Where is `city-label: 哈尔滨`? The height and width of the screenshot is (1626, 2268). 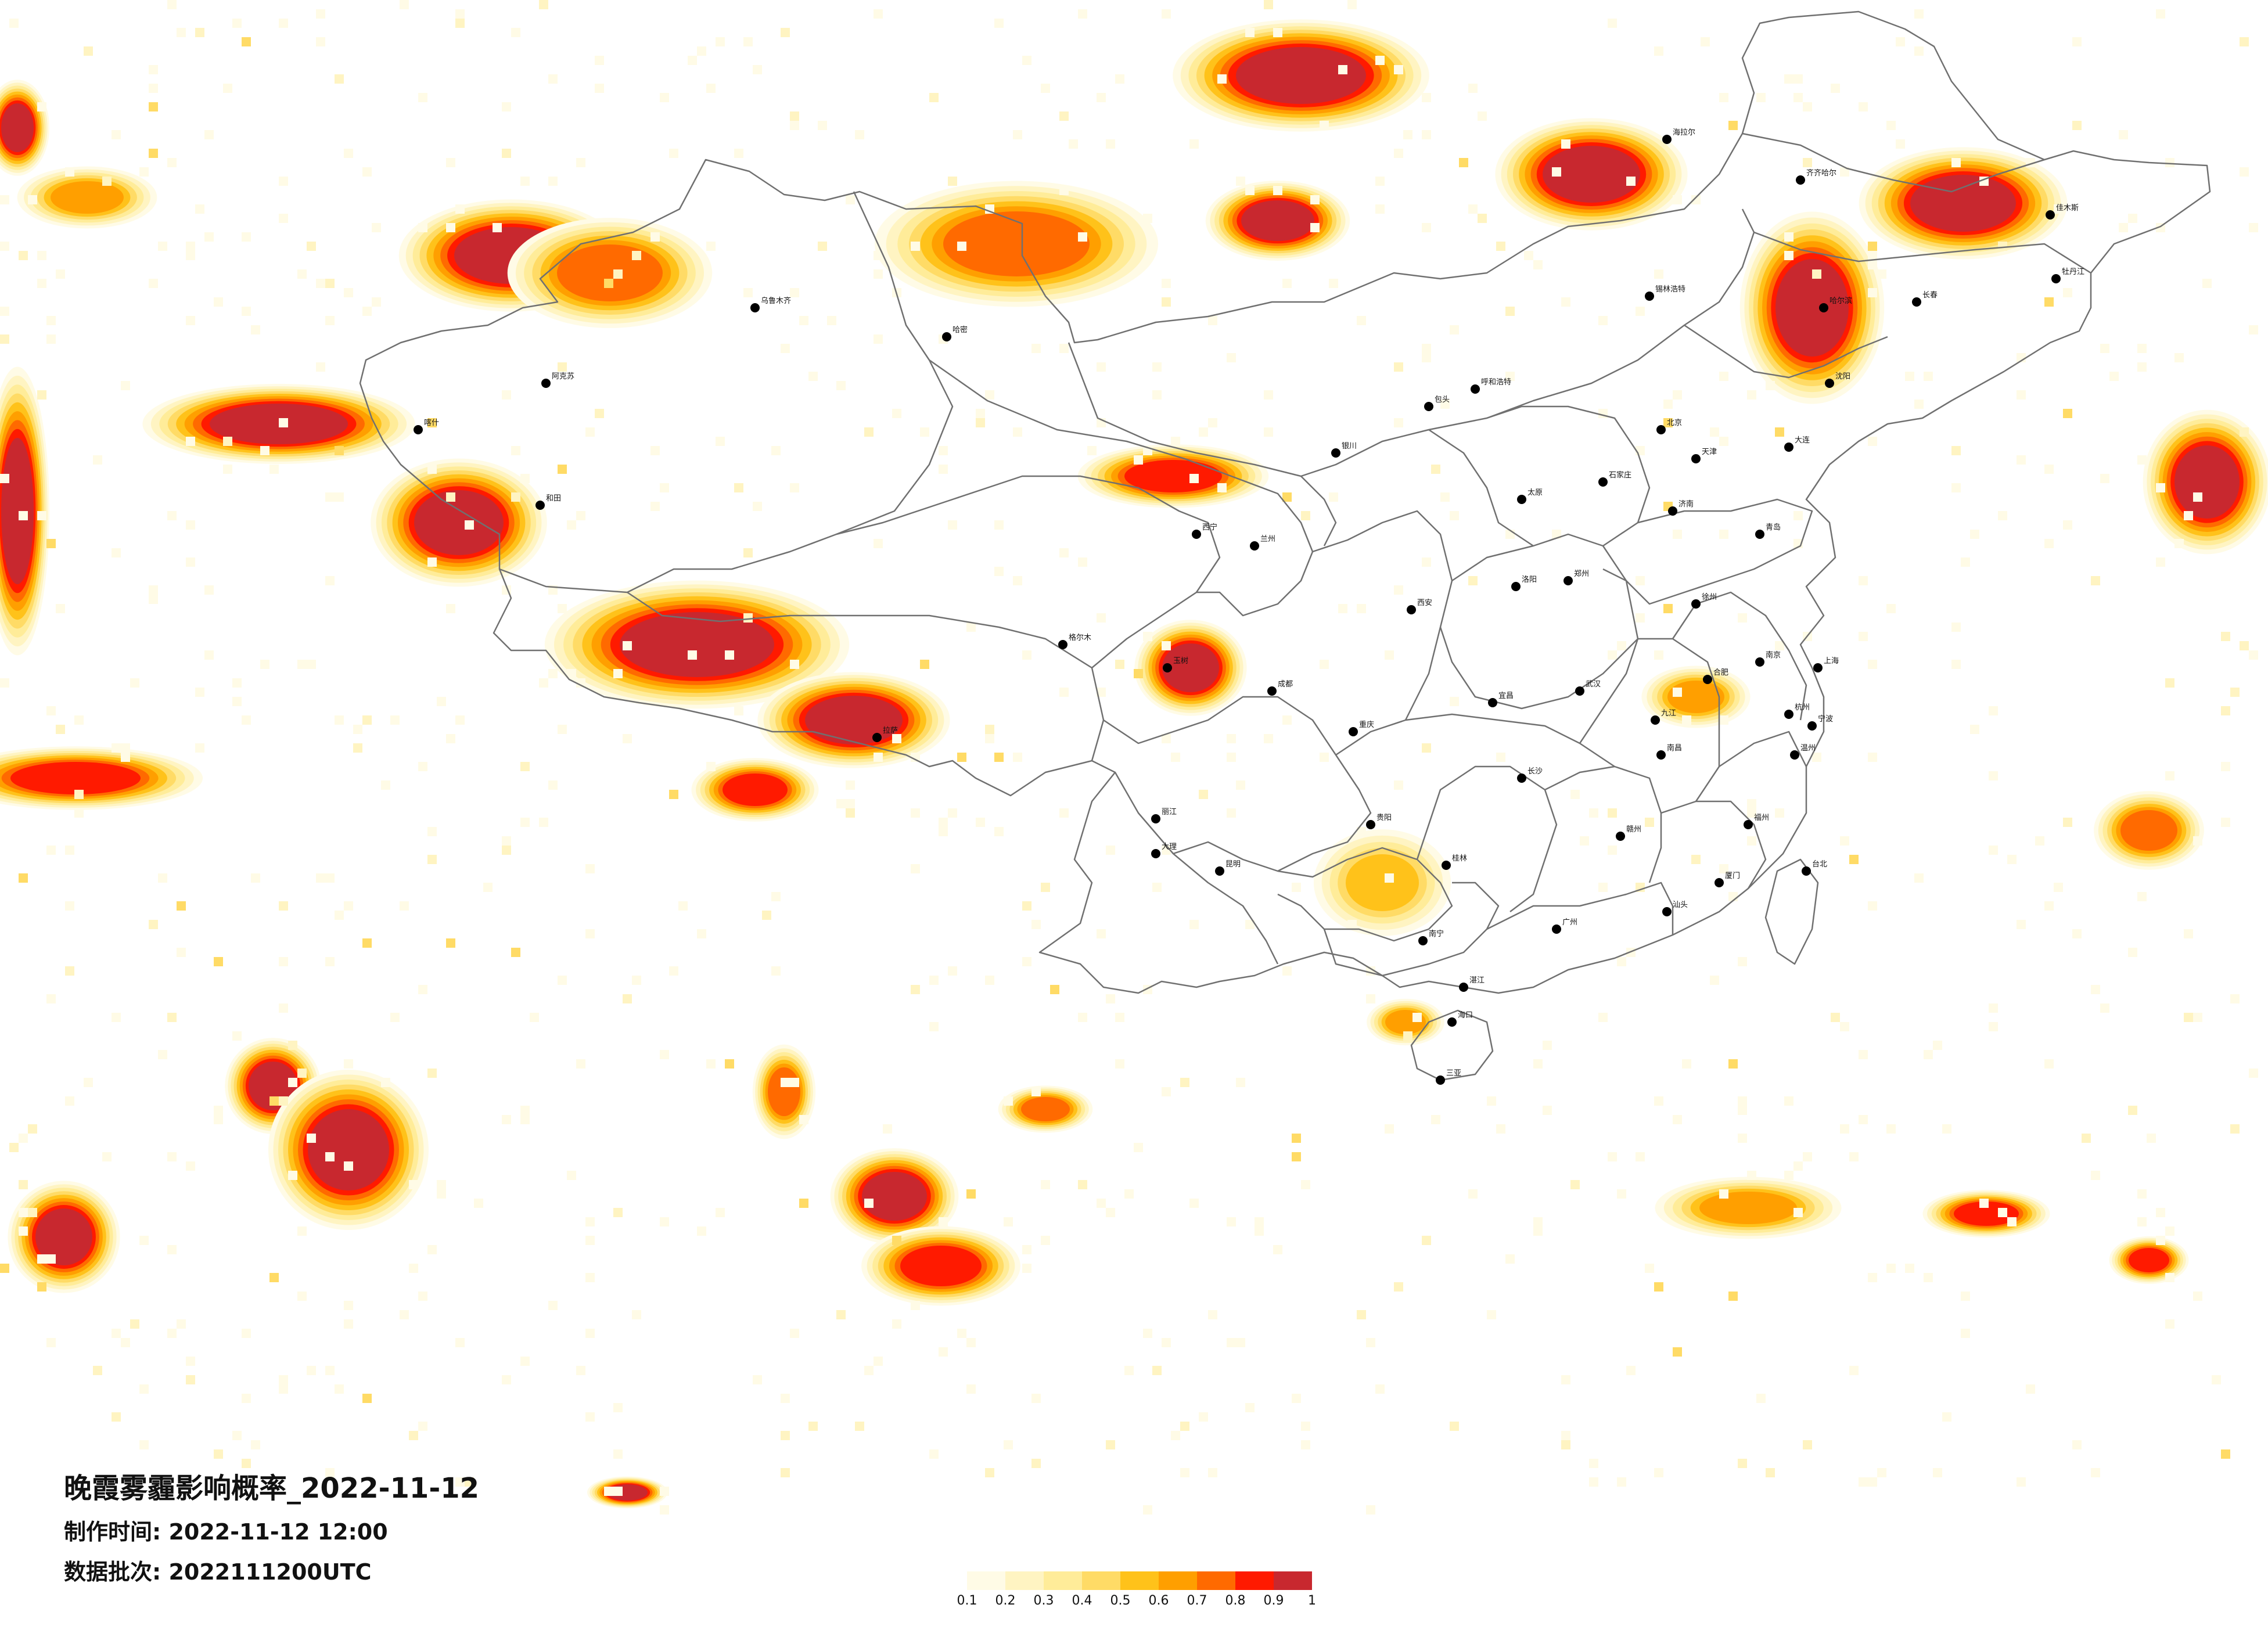 city-label: 哈尔滨 is located at coordinates (1841, 301).